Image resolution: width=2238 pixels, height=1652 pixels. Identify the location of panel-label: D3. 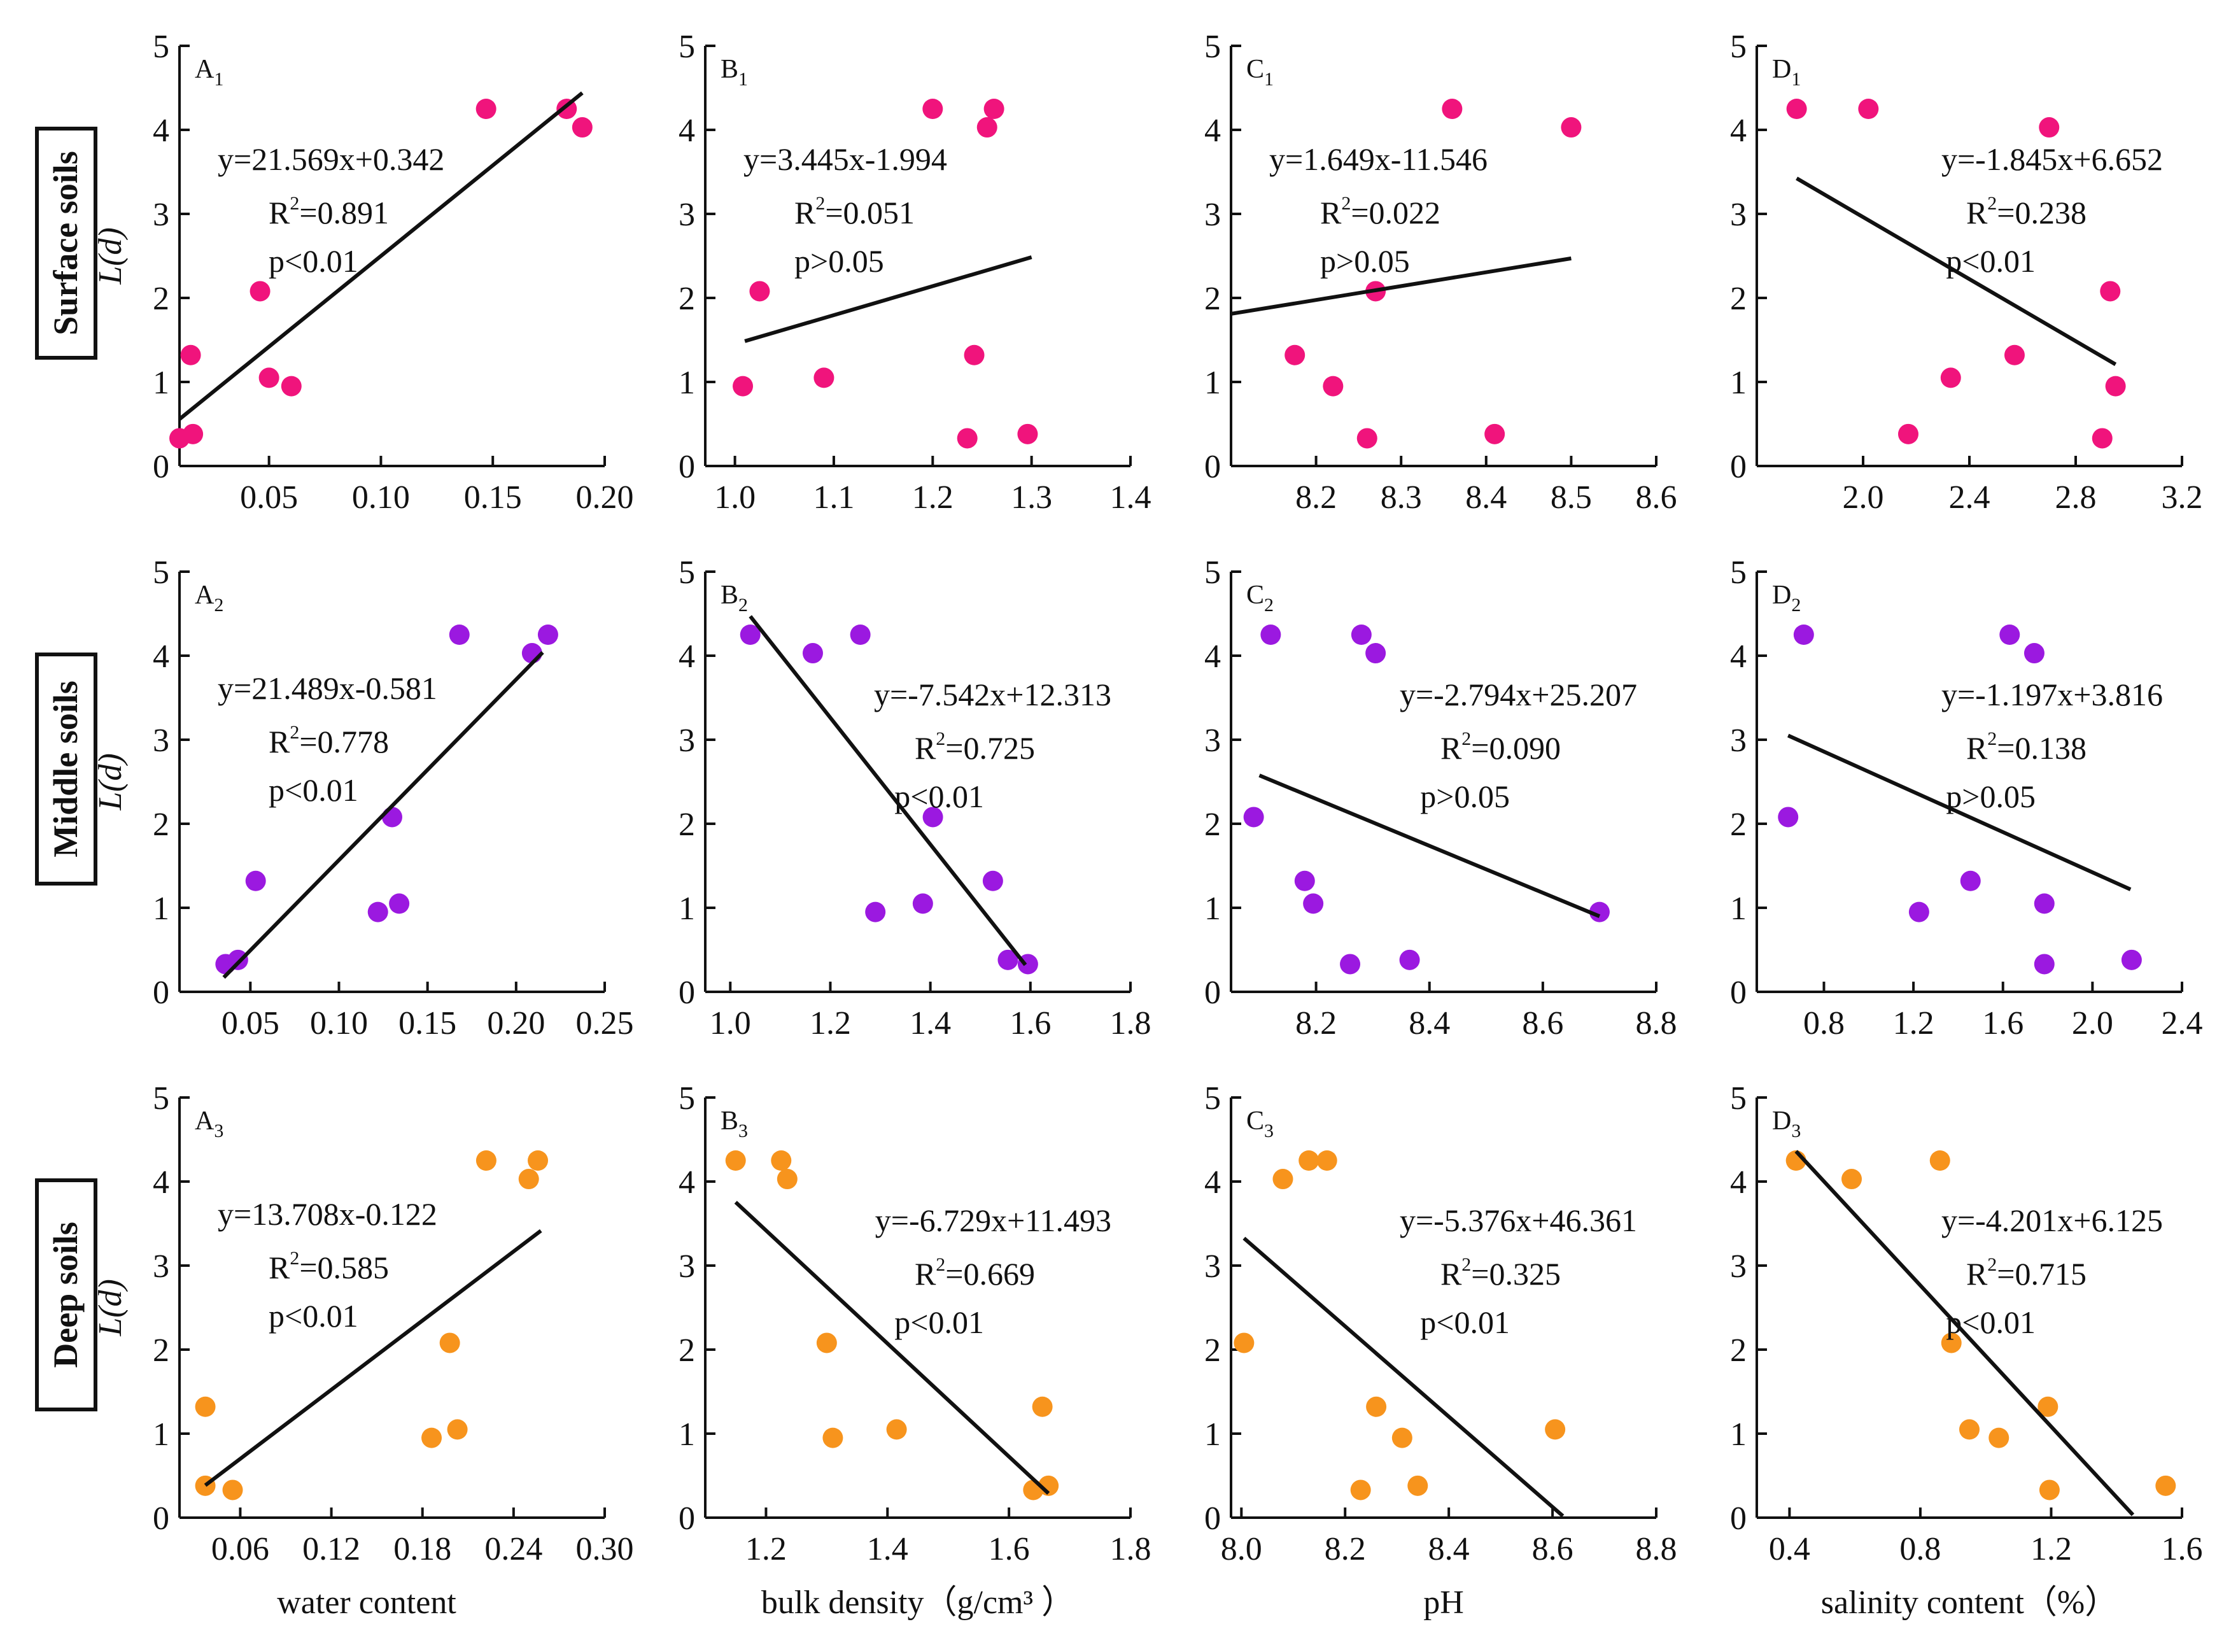
(1786, 1123).